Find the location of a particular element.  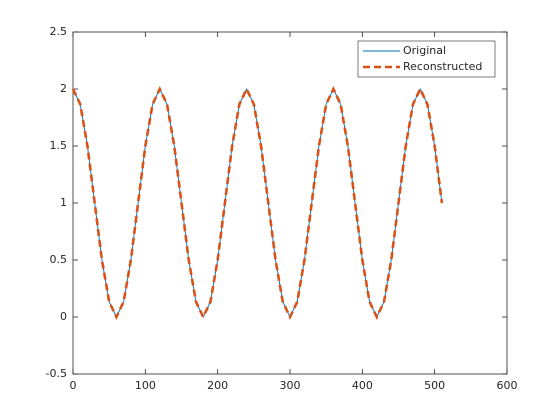

y-tick-label: 2 is located at coordinates (63, 88).